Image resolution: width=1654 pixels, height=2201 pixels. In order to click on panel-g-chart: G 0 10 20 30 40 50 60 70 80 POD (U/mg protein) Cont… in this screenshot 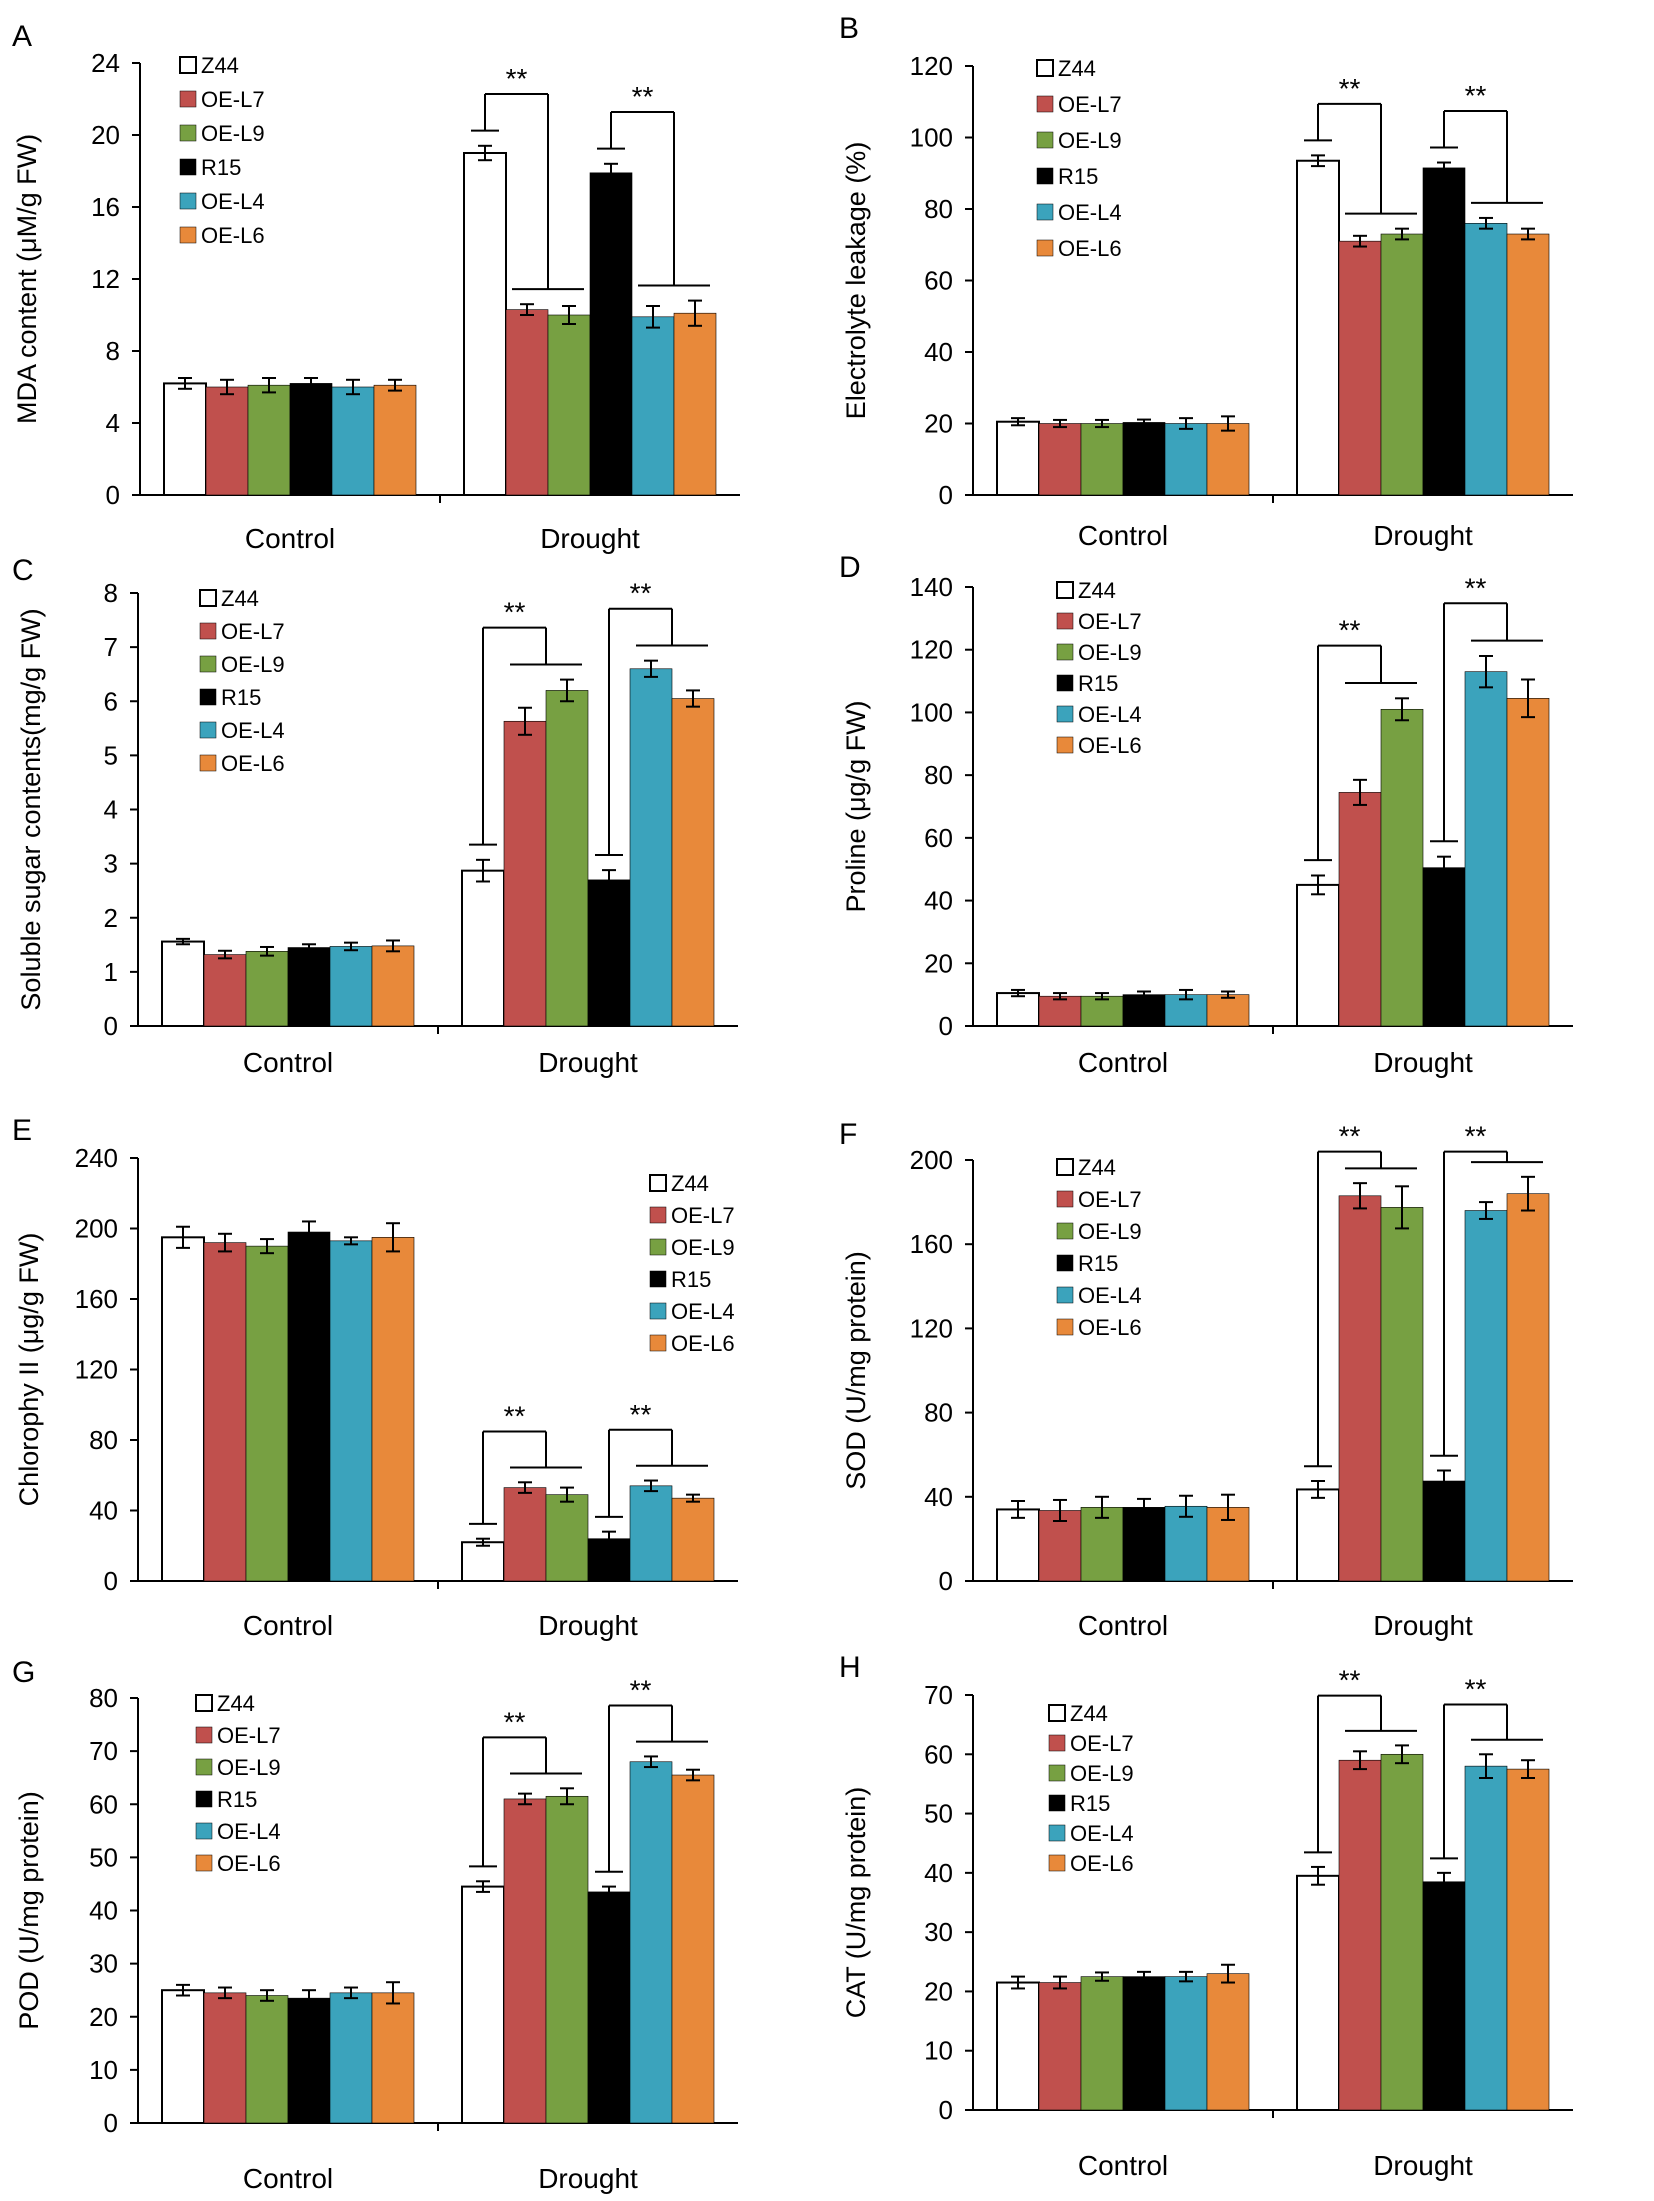, I will do `click(375, 1925)`.